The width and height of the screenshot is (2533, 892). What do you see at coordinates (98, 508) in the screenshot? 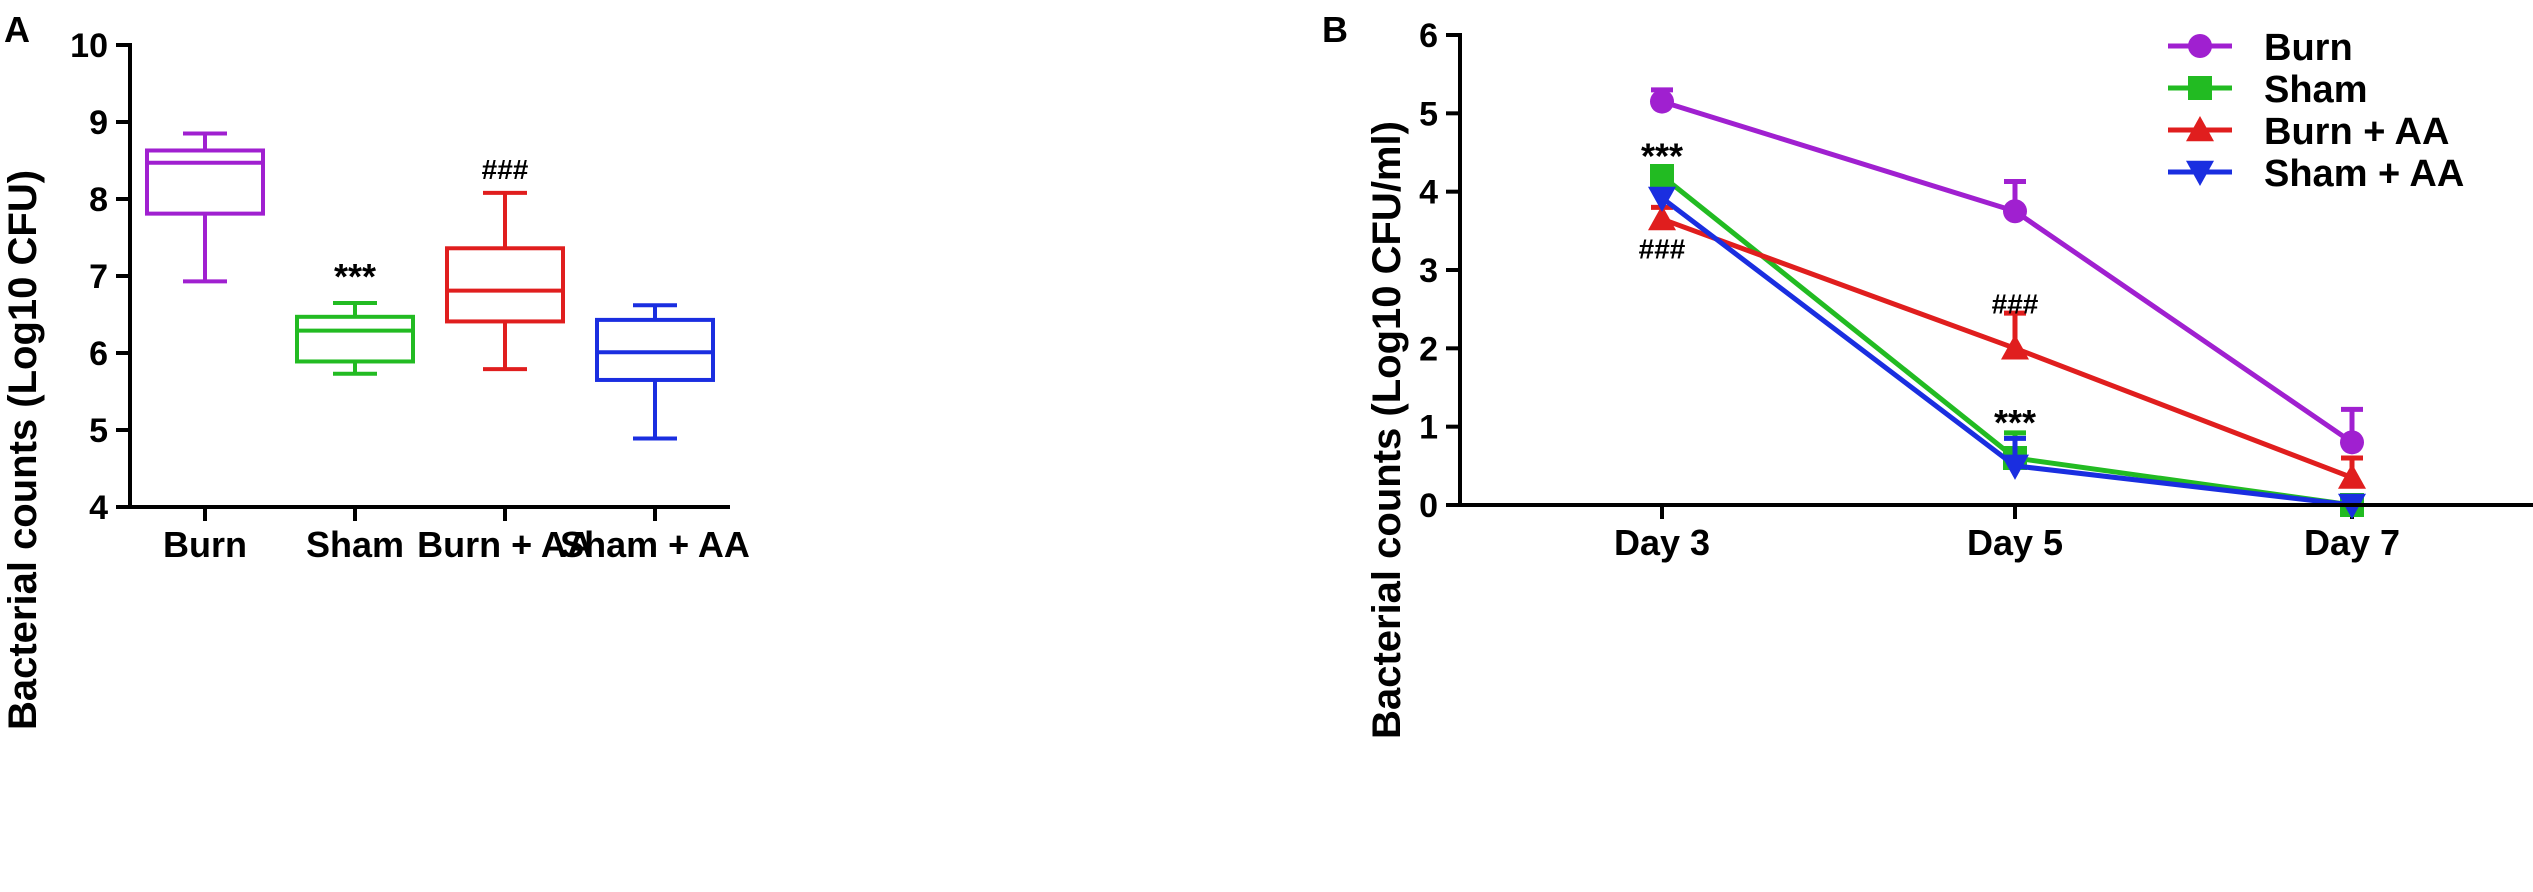
I see `panel-a-y-tick-label: 4` at bounding box center [98, 508].